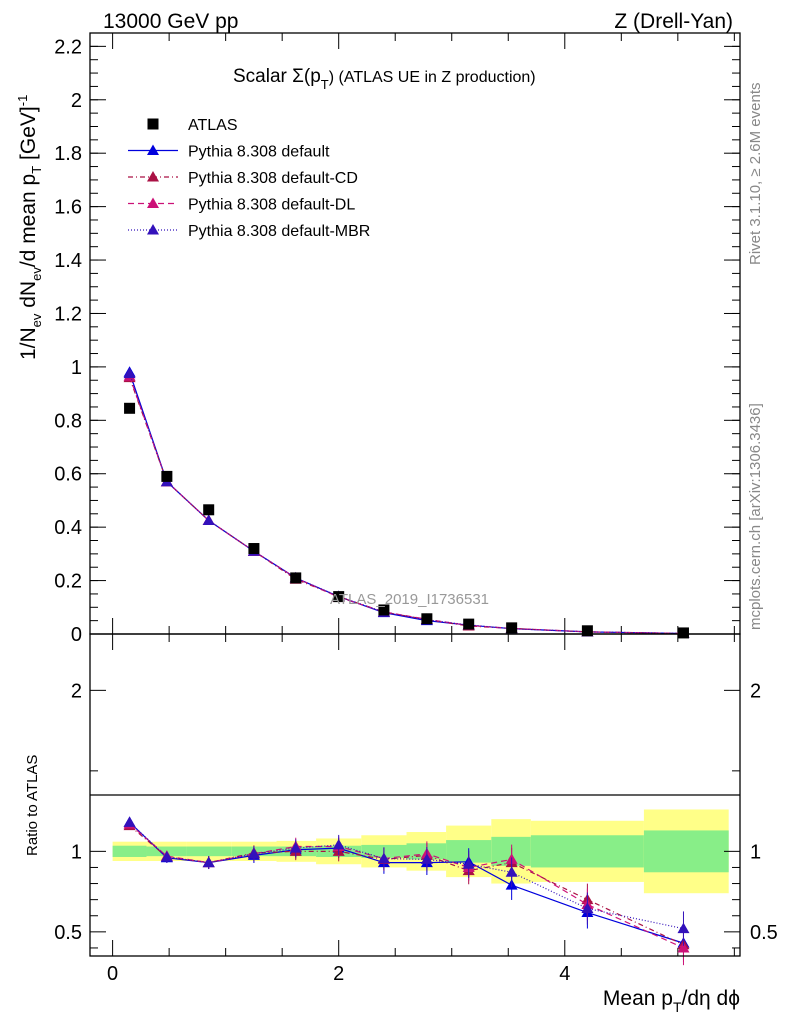 The height and width of the screenshot is (1029, 786). What do you see at coordinates (76, 635) in the screenshot?
I see `y-tick-label: 0` at bounding box center [76, 635].